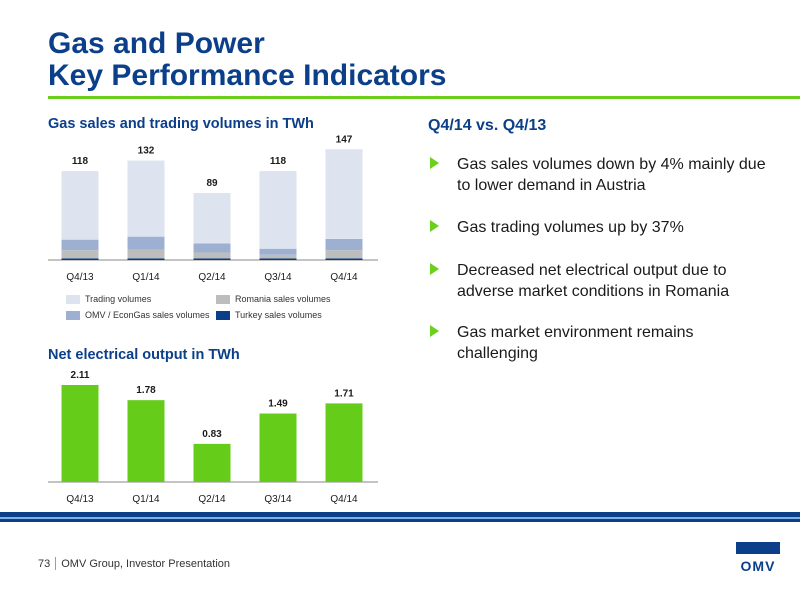 The width and height of the screenshot is (800, 600). Describe the element at coordinates (278, 277) in the screenshot. I see `gas-x-tick-label: Q3/14` at that location.